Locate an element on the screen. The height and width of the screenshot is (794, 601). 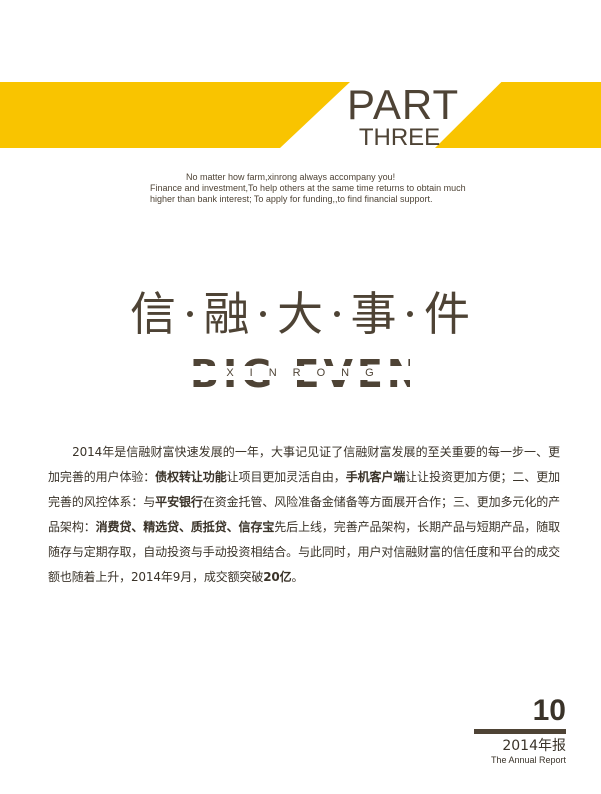
title-char: 大 is located at coordinates (300, 314).